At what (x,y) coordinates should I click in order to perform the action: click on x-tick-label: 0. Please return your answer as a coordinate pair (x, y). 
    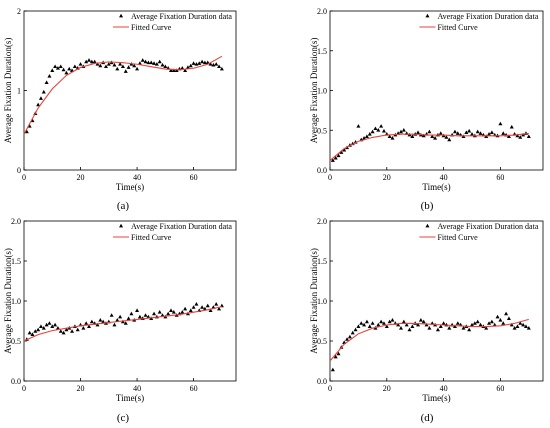
    Looking at the image, I should click on (24, 388).